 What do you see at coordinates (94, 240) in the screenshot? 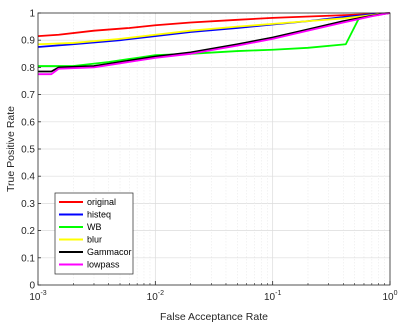
I see `legend-label: blur` at bounding box center [94, 240].